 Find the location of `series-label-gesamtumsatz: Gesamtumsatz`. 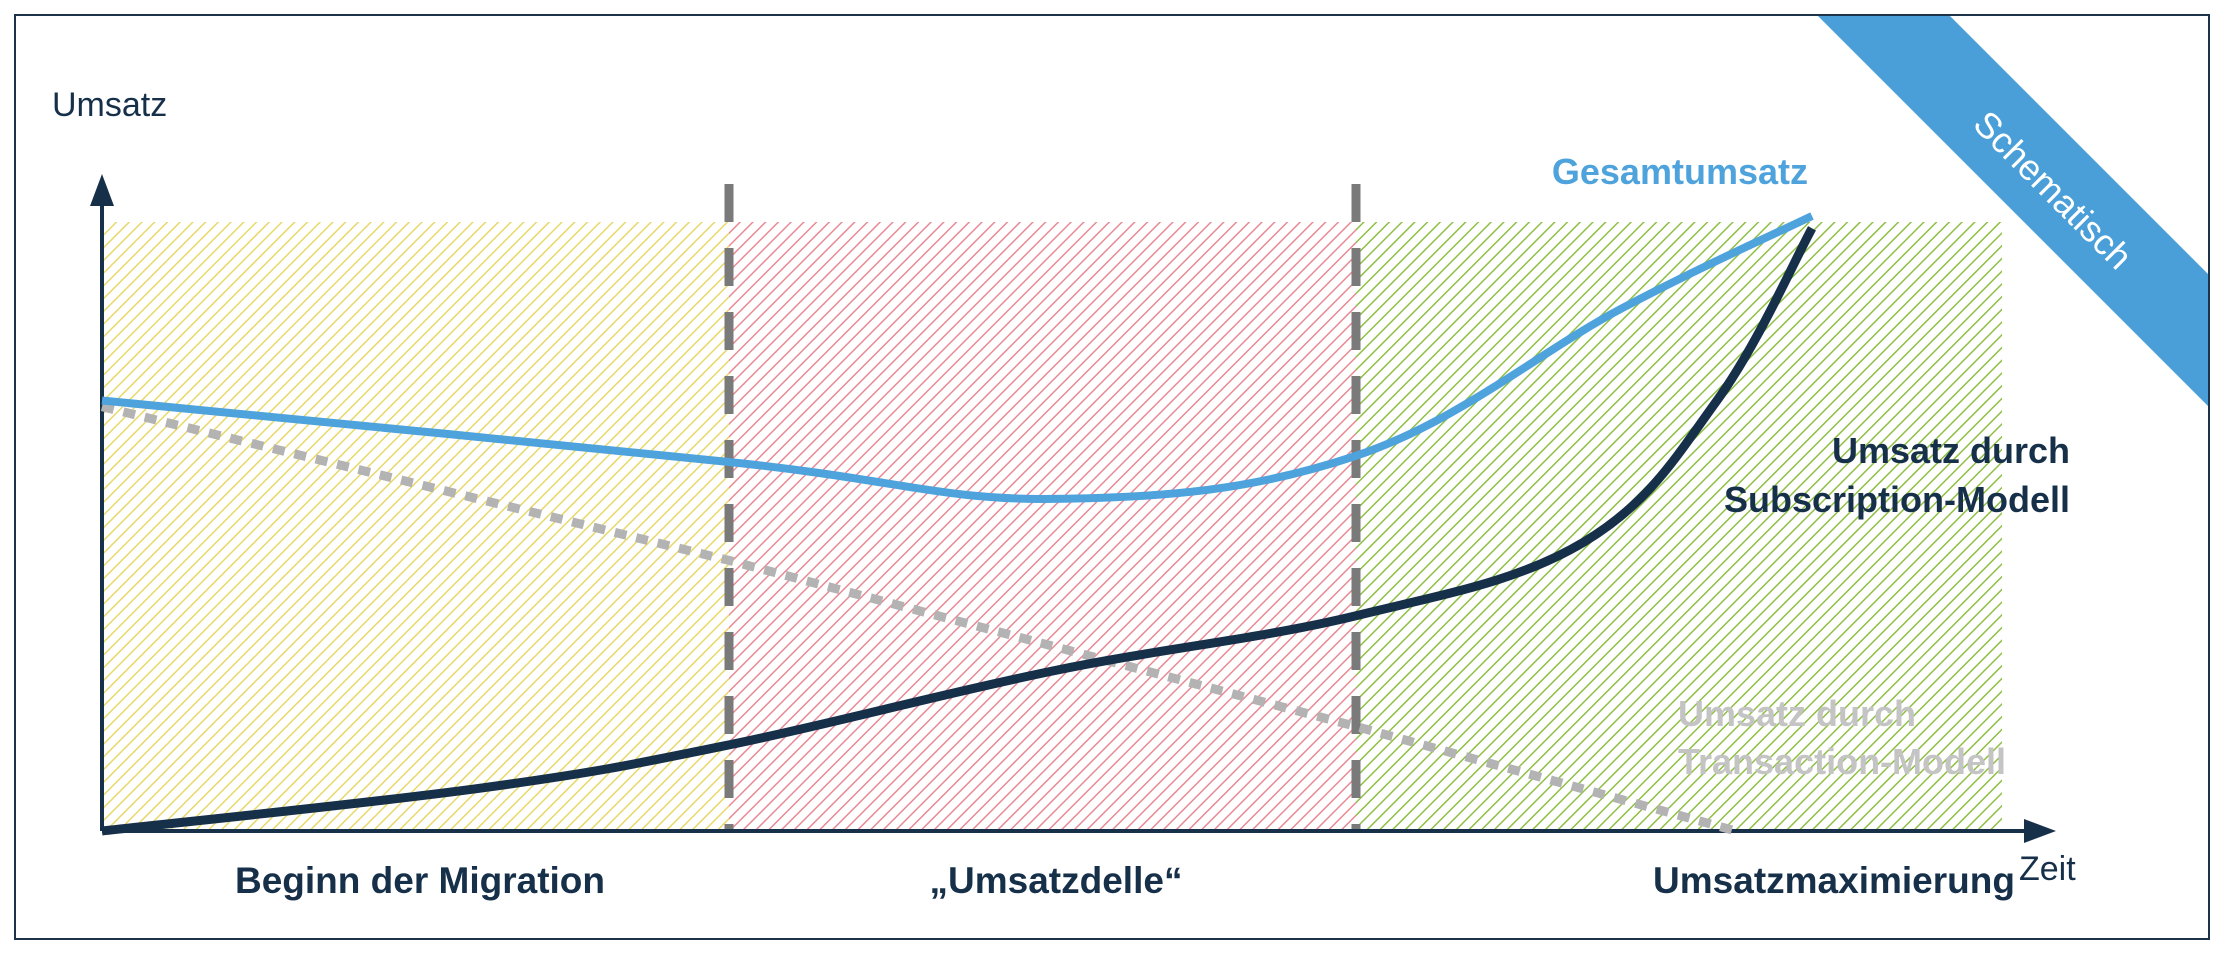

series-label-gesamtumsatz: Gesamtumsatz is located at coordinates (1680, 171).